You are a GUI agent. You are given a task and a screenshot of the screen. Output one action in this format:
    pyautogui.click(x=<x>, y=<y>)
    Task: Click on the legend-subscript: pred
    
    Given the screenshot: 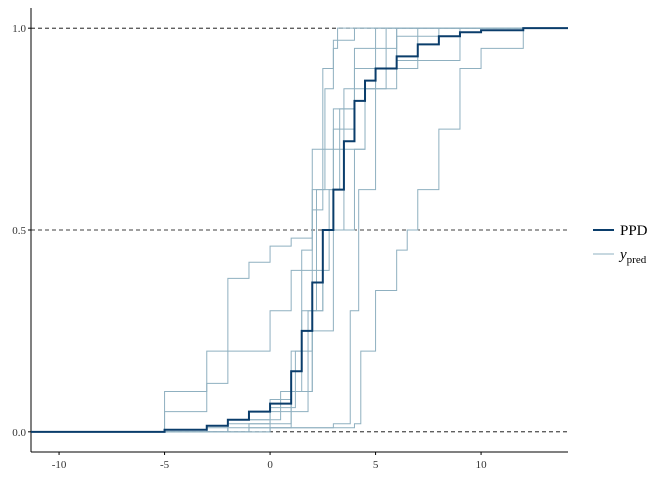 What is the action you would take?
    pyautogui.click(x=637, y=260)
    